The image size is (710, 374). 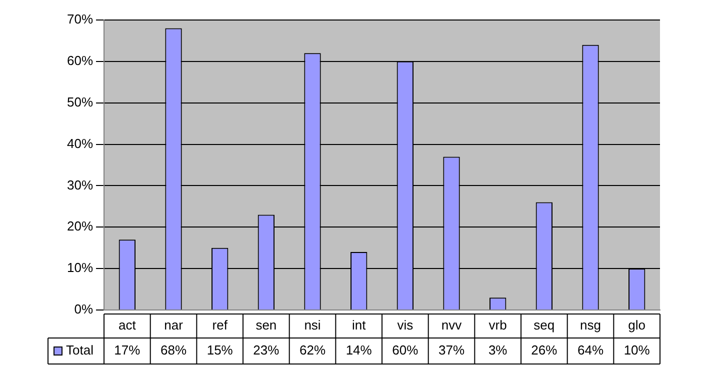 I want to click on y-tick-label: 30%, so click(x=80, y=184).